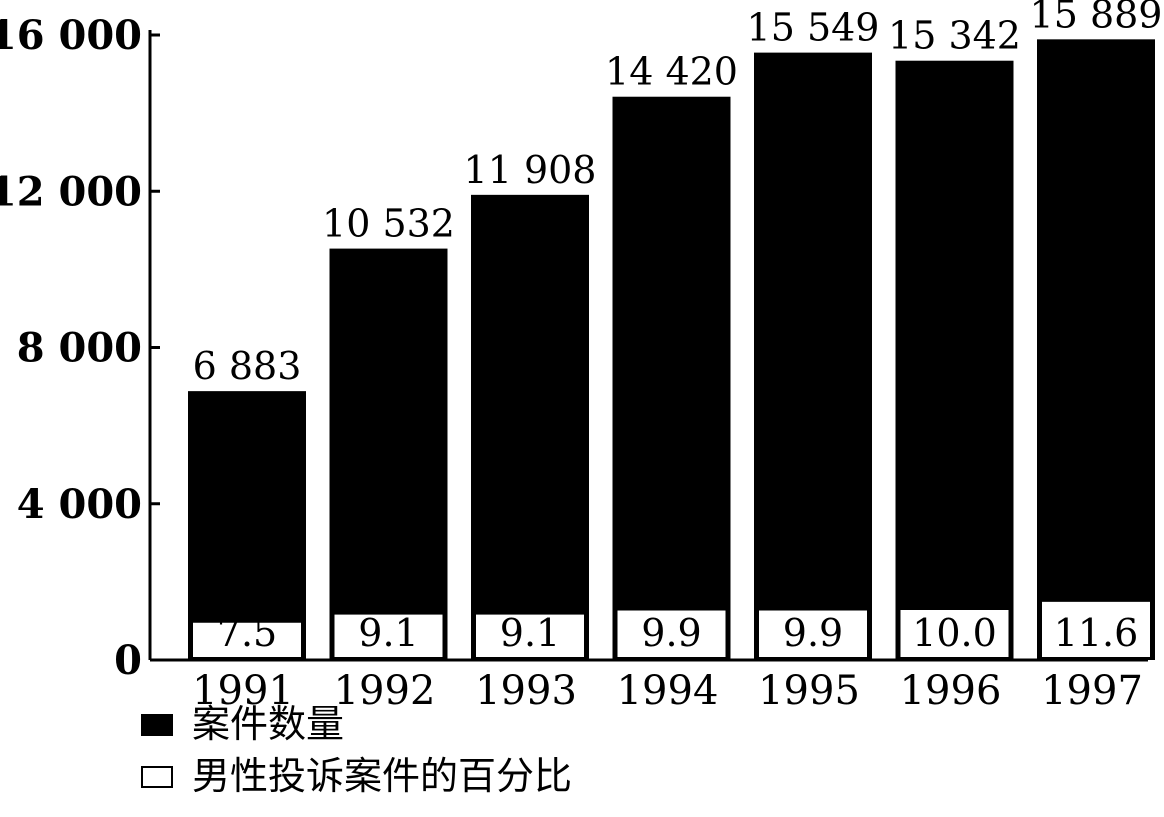  Describe the element at coordinates (382, 776) in the screenshot. I see `legend-label-percent: 男性投诉案件的百分比` at that location.